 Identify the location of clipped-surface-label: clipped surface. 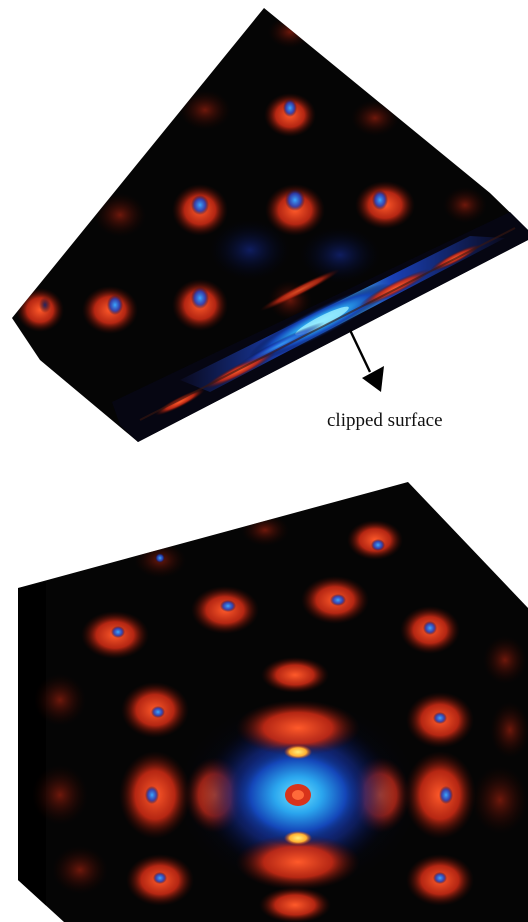
(385, 420).